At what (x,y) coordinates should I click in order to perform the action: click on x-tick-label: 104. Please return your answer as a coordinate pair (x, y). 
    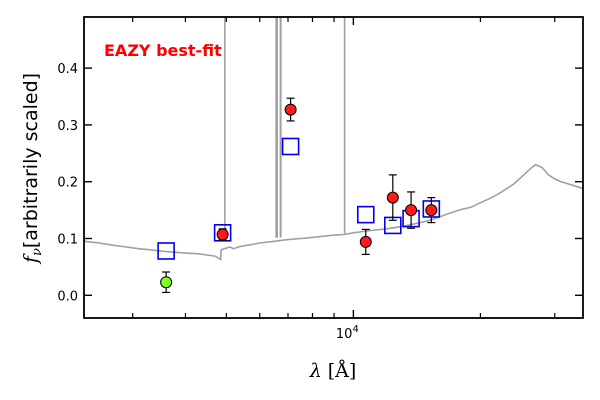
    Looking at the image, I should click on (347, 333).